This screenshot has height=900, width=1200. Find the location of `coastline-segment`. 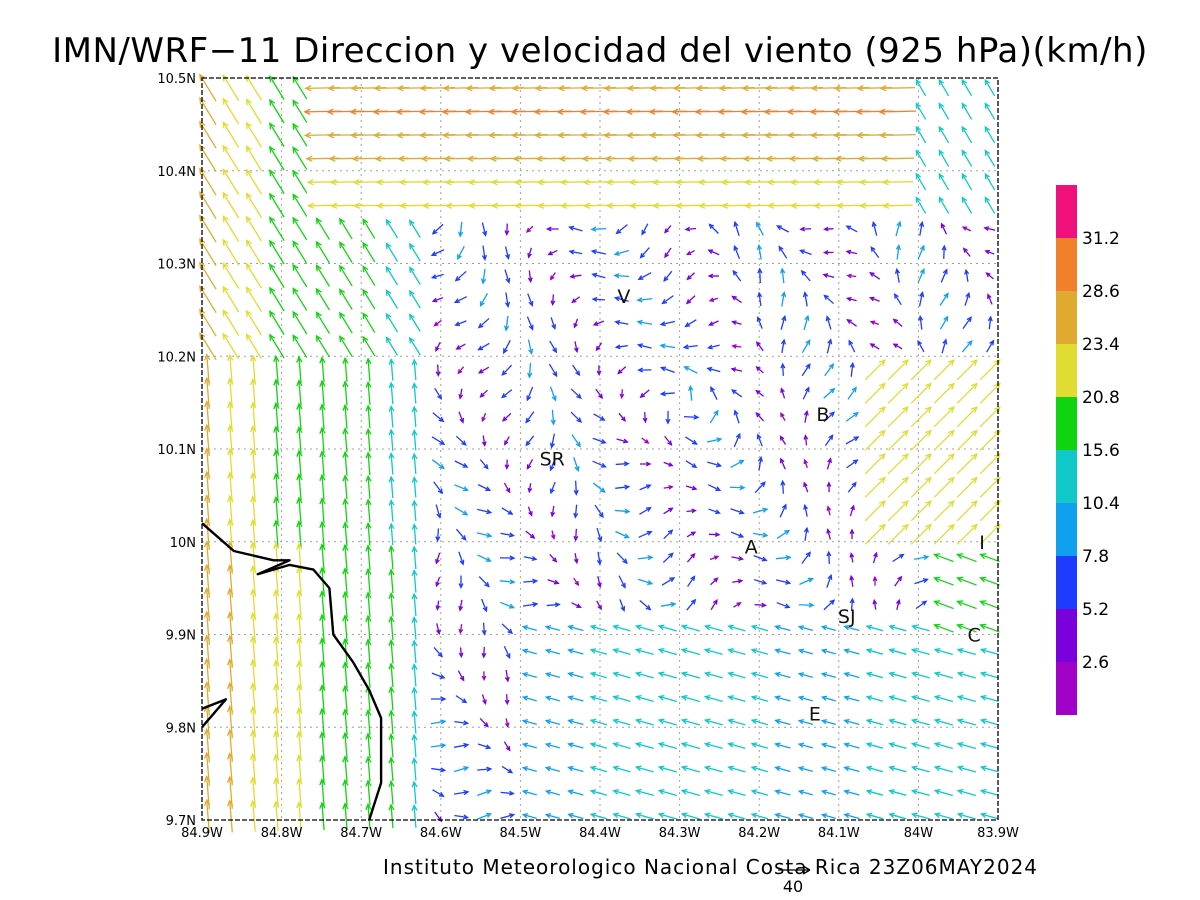

coastline-segment is located at coordinates (214, 713).